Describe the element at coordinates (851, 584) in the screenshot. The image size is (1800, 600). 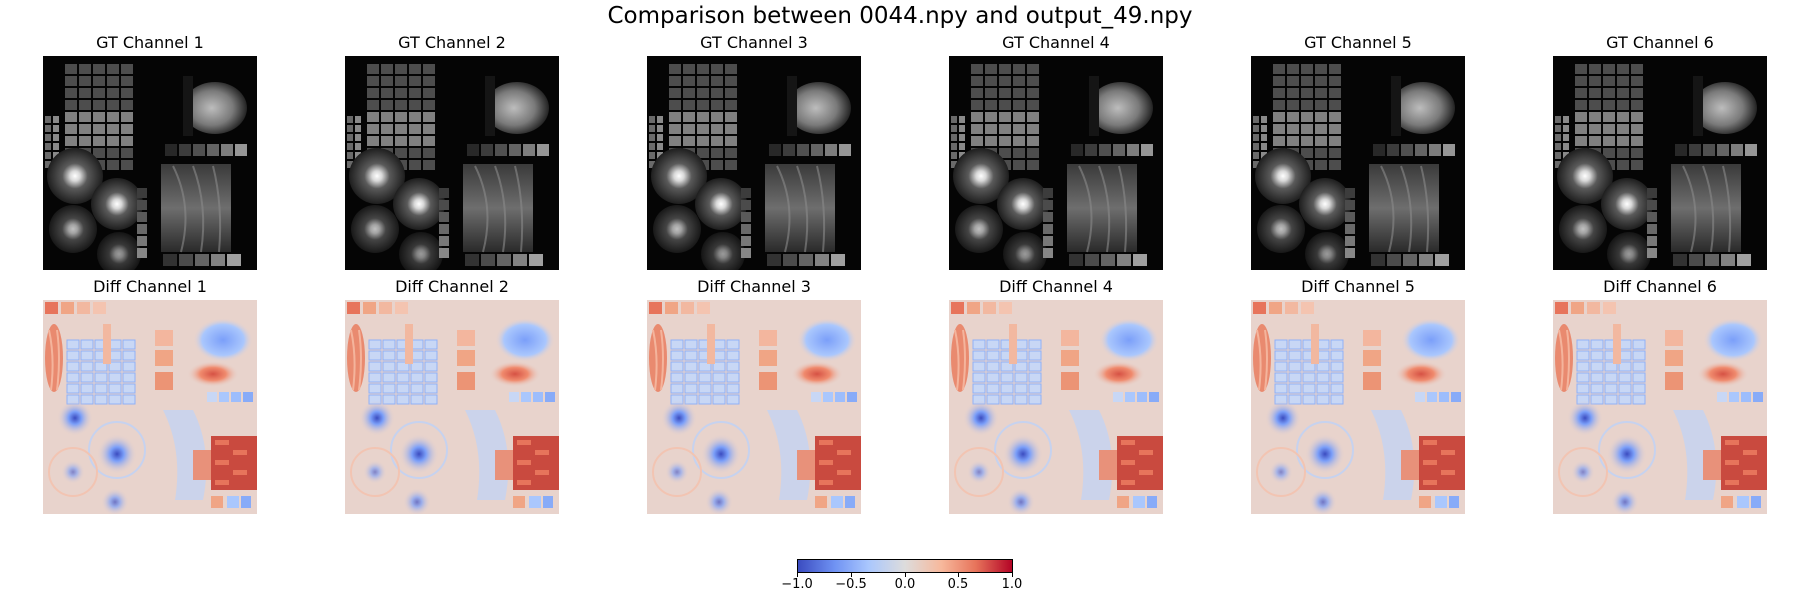
I see `colorbar-tick-label: −0.5` at that location.